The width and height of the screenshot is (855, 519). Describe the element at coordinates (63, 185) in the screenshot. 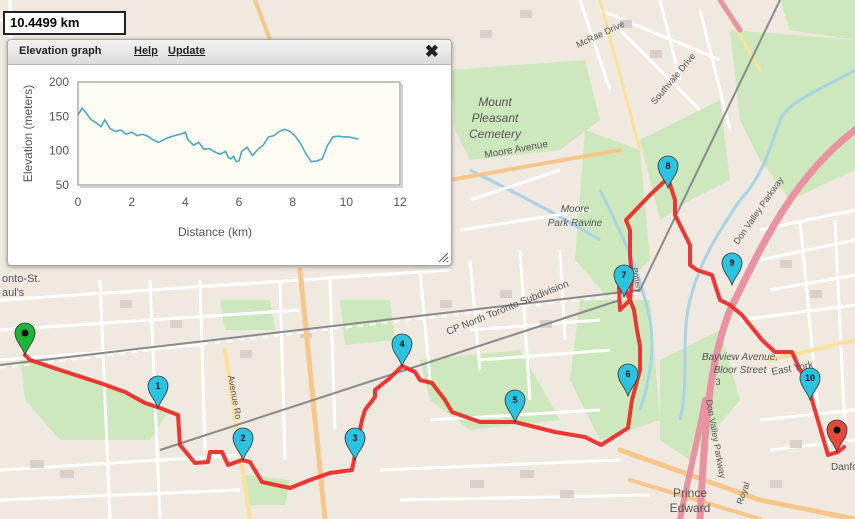

I see `y-tick-label: 50` at that location.